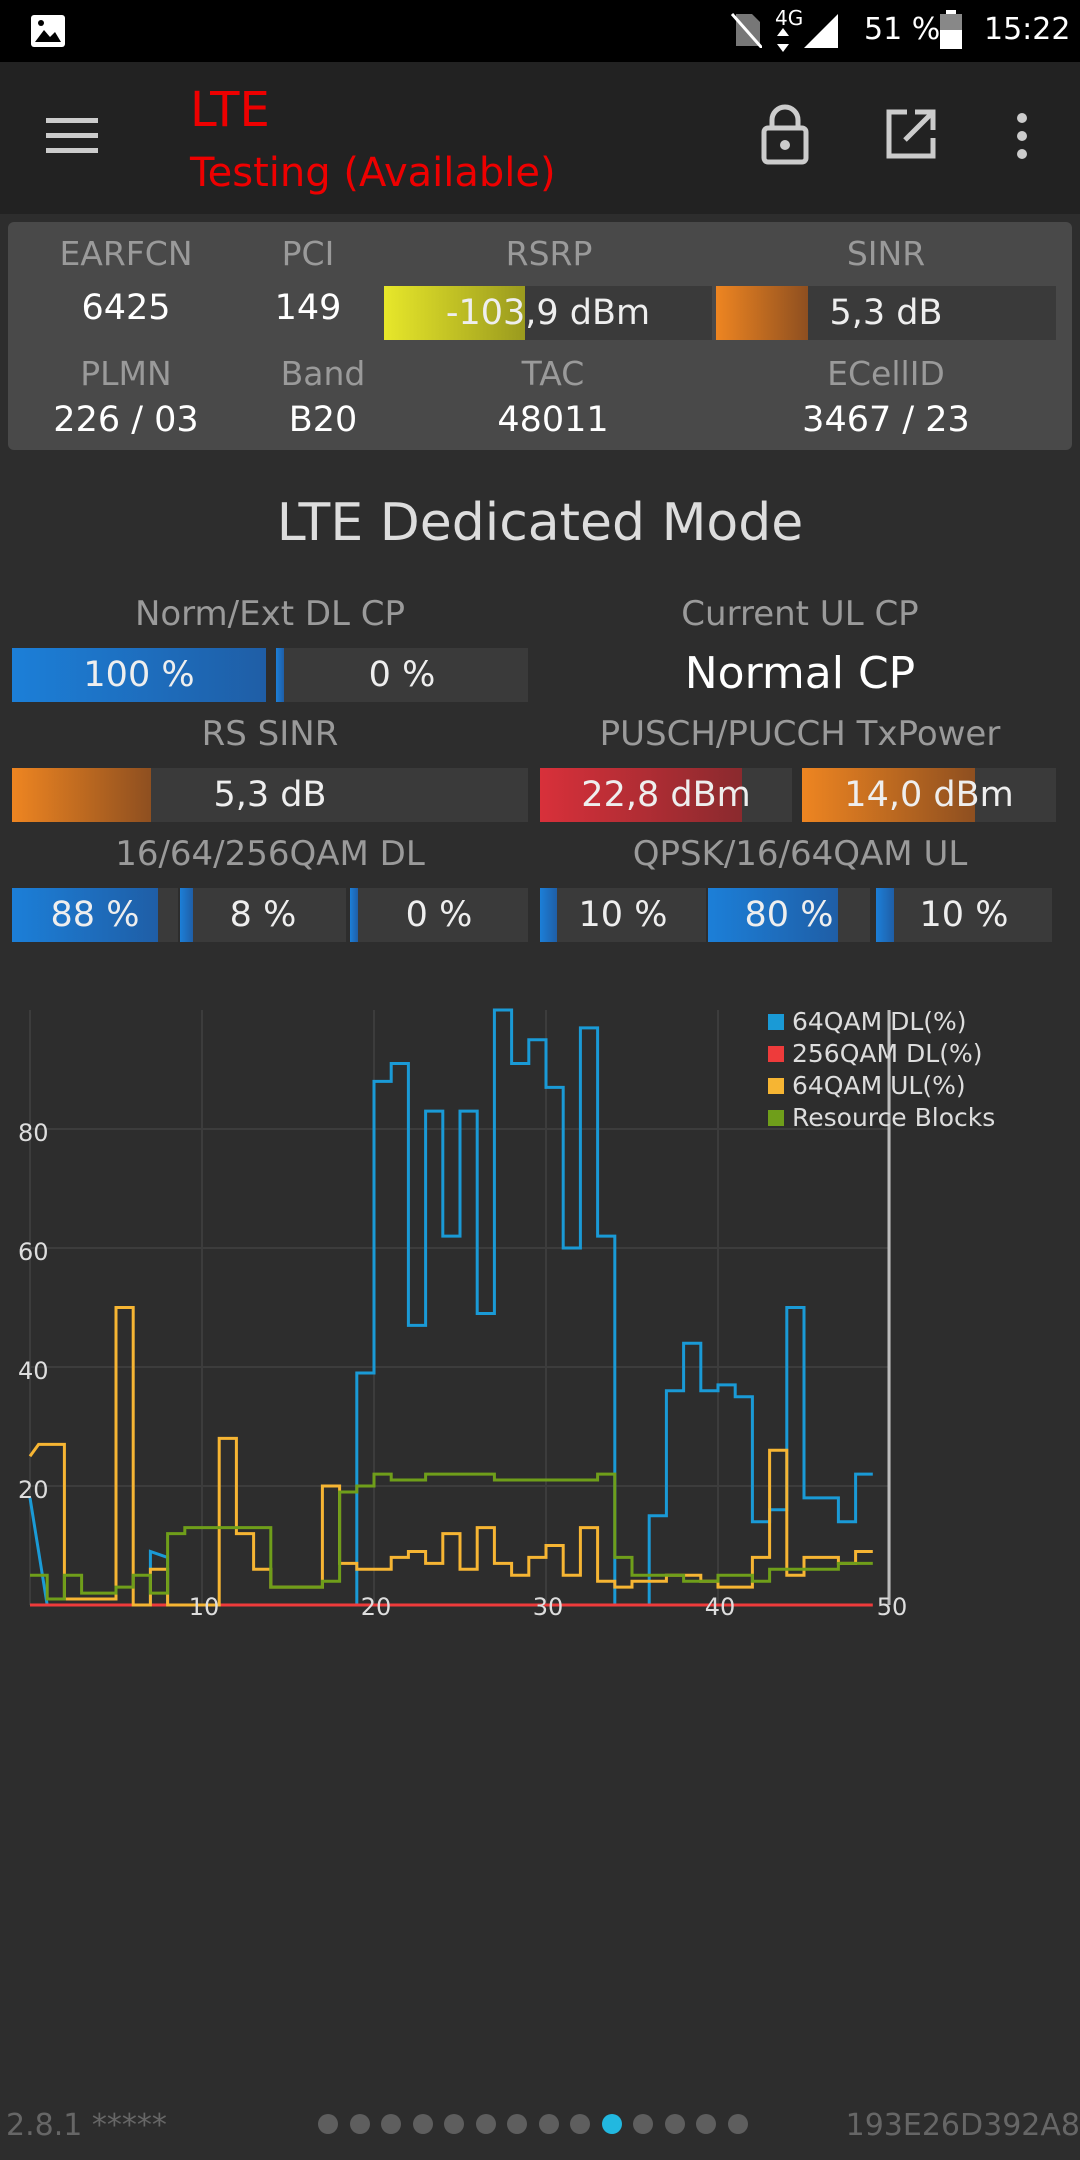 Image resolution: width=1080 pixels, height=2160 pixels. I want to click on no-sim-icon, so click(746, 30).